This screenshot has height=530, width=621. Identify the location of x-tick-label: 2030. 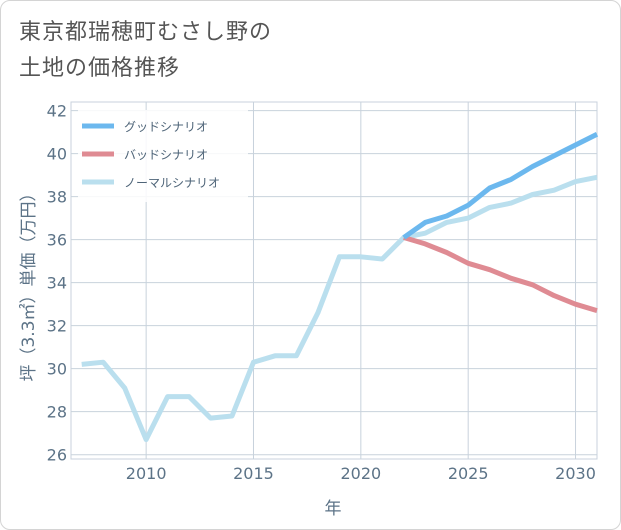
(575, 473).